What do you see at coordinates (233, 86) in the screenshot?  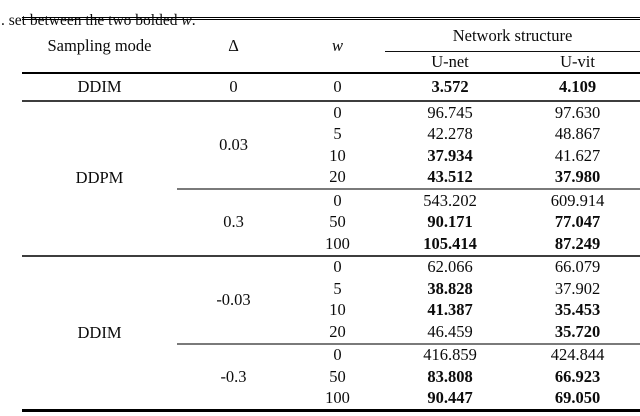 I see `cell-delta: 0` at bounding box center [233, 86].